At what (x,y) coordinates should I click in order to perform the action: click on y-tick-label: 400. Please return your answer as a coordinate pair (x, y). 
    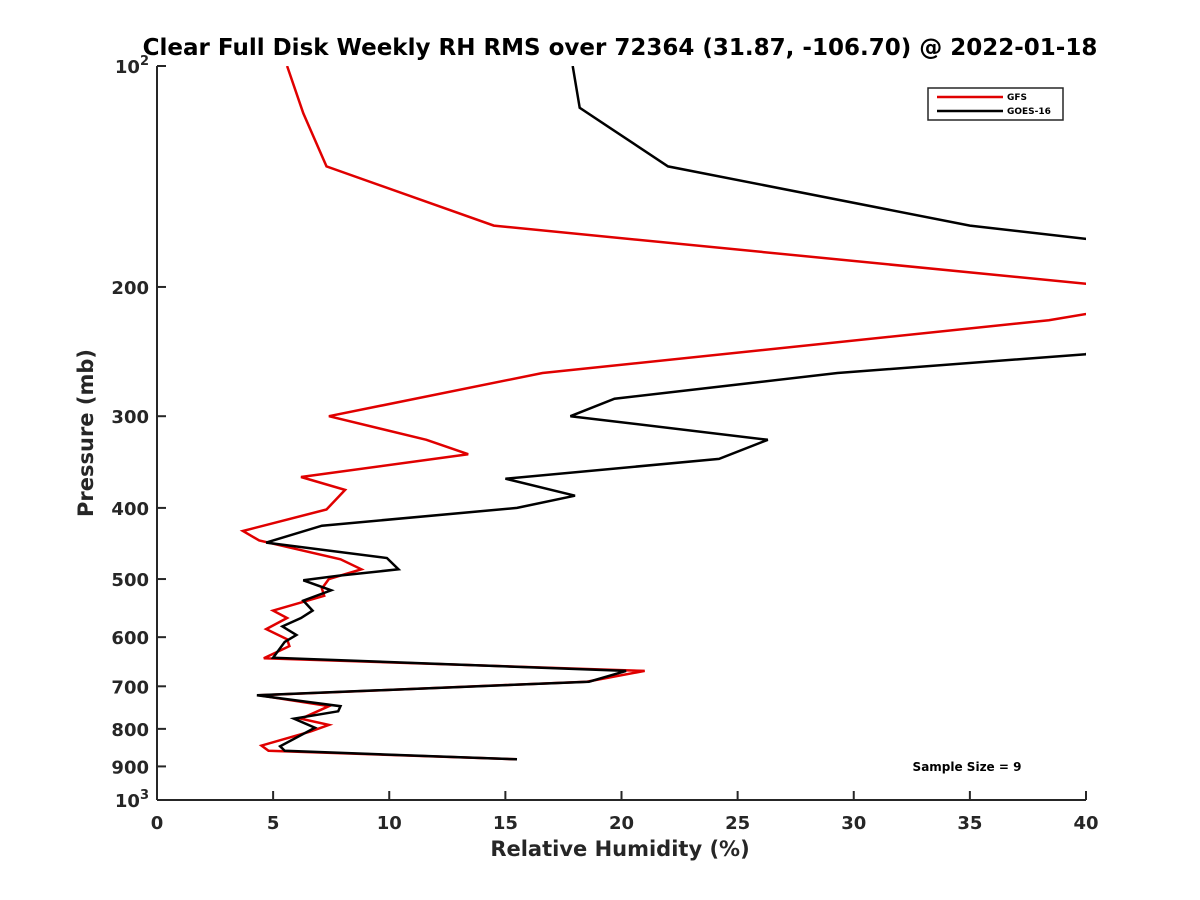
    Looking at the image, I should click on (130, 509).